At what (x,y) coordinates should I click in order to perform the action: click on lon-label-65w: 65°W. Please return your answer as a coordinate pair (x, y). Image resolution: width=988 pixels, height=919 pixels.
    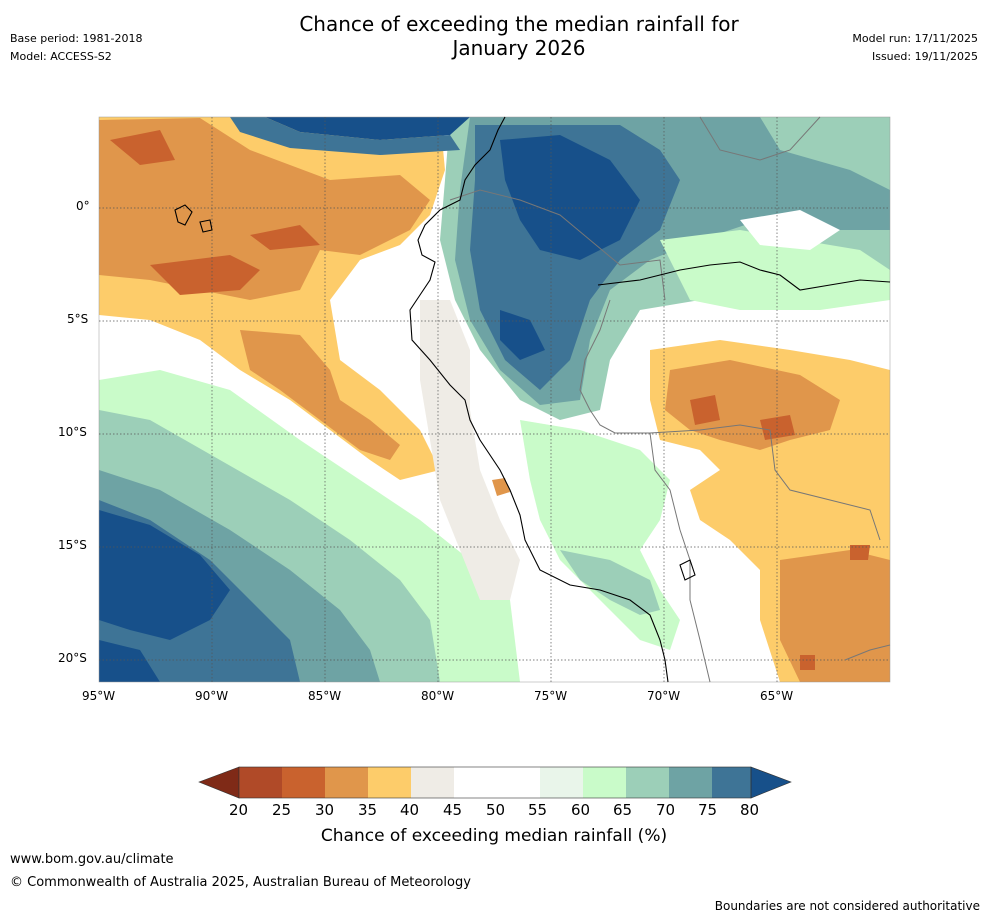
    Looking at the image, I should click on (777, 696).